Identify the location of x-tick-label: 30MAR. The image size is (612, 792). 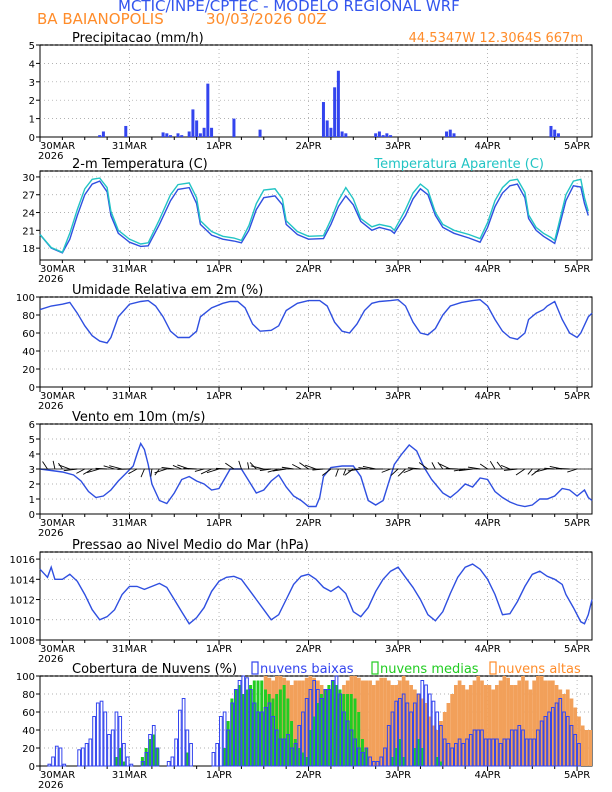
(57, 269).